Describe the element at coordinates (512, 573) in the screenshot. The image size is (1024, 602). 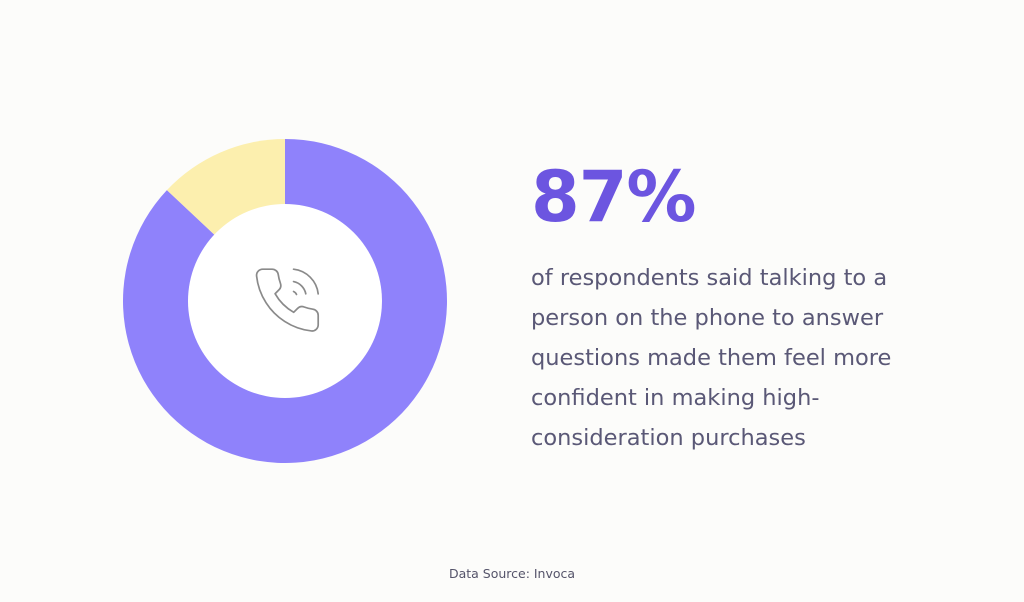
I see `data-source: Data Source: Invoca` at that location.